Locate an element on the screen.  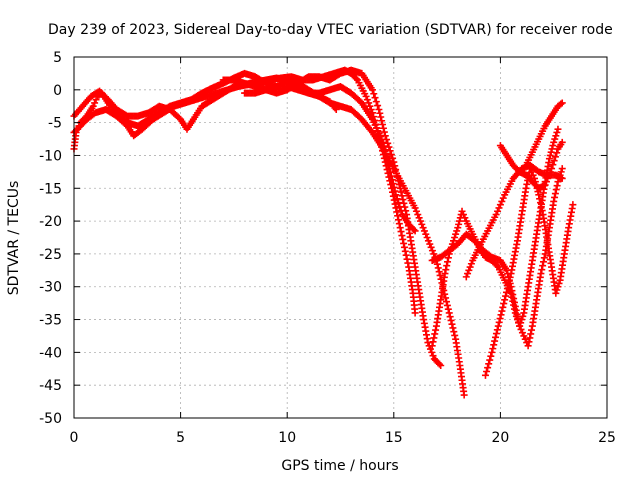
y-tick-label: -30 is located at coordinates (50, 288).